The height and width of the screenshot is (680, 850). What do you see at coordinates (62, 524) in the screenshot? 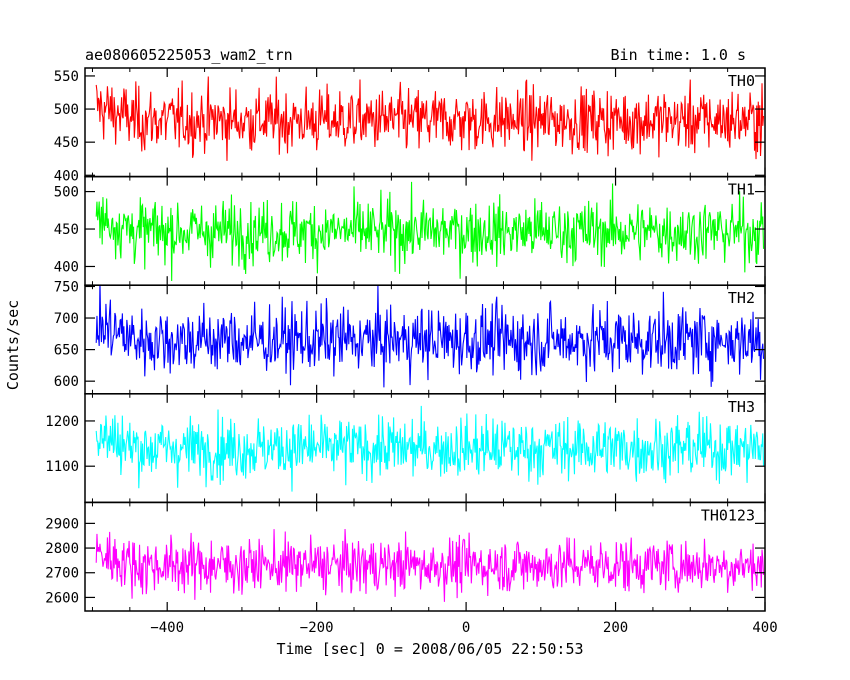
I see `y-tick-label: 2900` at bounding box center [62, 524].